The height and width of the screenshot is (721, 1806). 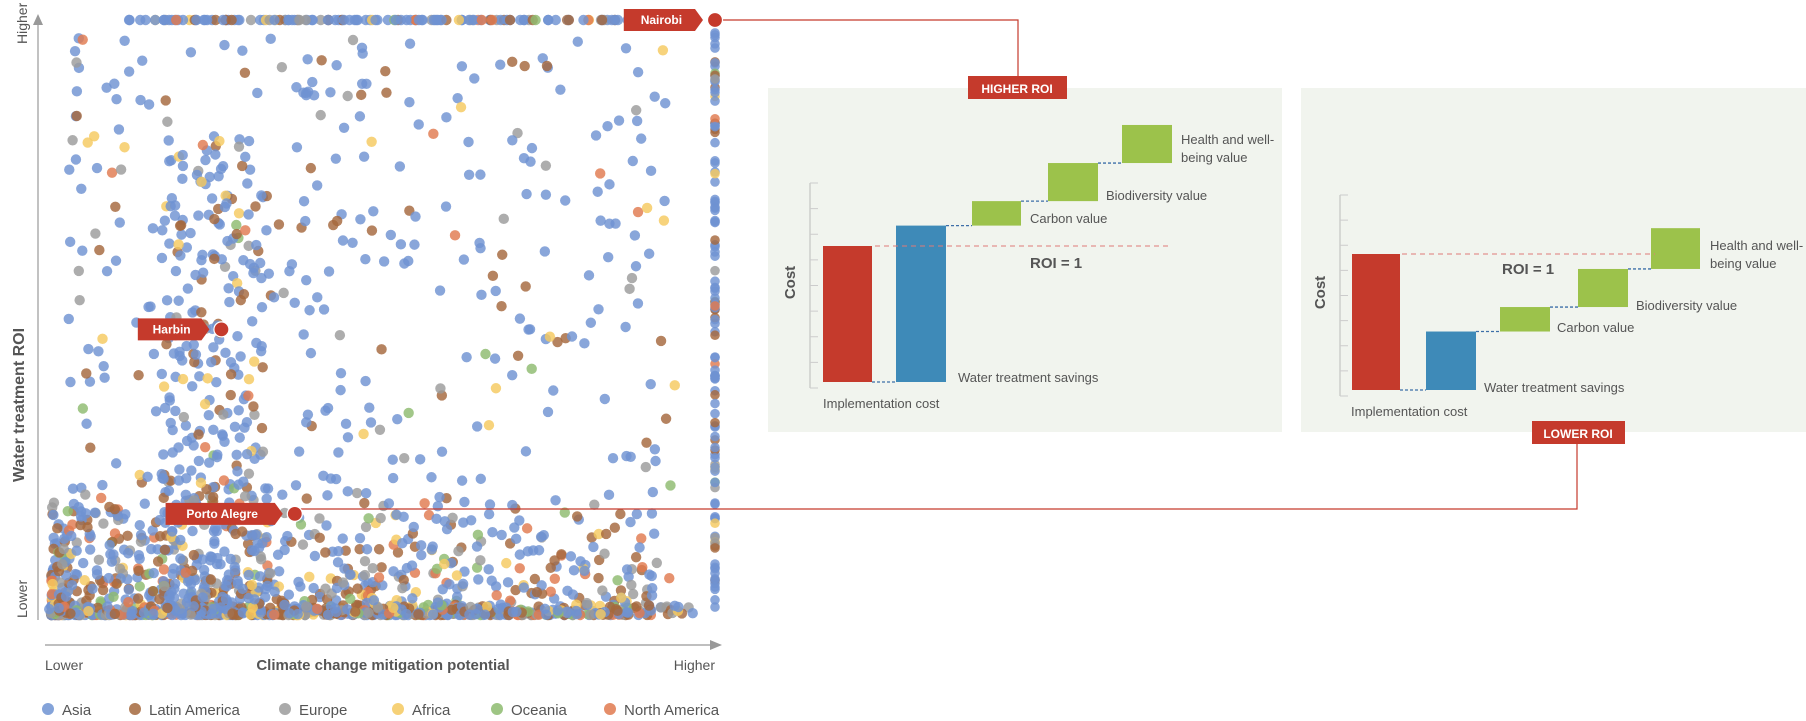 I want to click on higher-roi-badge, so click(x=1017, y=87).